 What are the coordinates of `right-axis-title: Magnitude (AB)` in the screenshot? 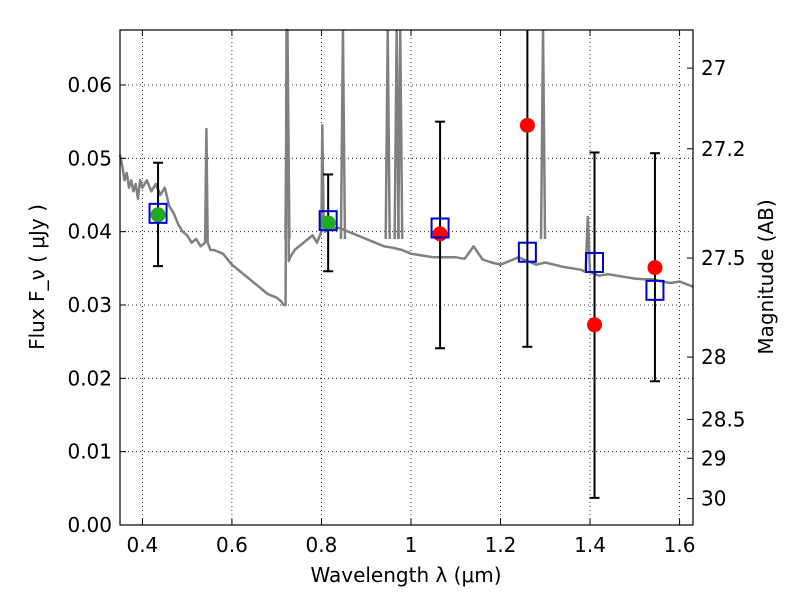 It's located at (766, 276).